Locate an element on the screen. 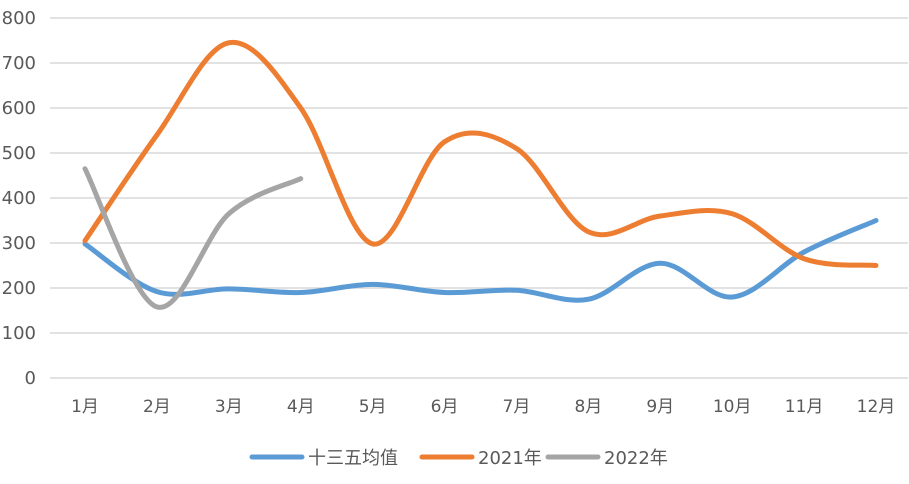  y-tick-label: 0 is located at coordinates (30, 378).